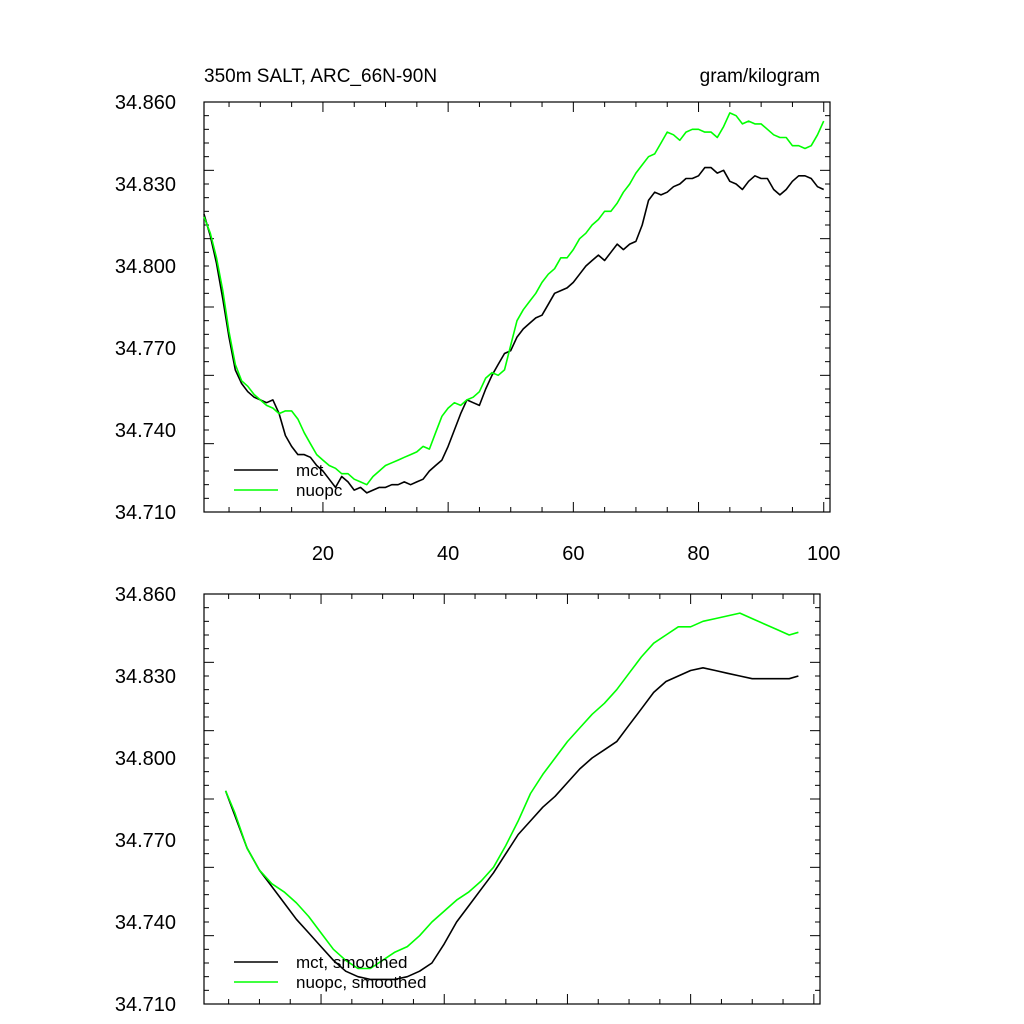  What do you see at coordinates (352, 962) in the screenshot?
I see `legend-label: mct, smoothed` at bounding box center [352, 962].